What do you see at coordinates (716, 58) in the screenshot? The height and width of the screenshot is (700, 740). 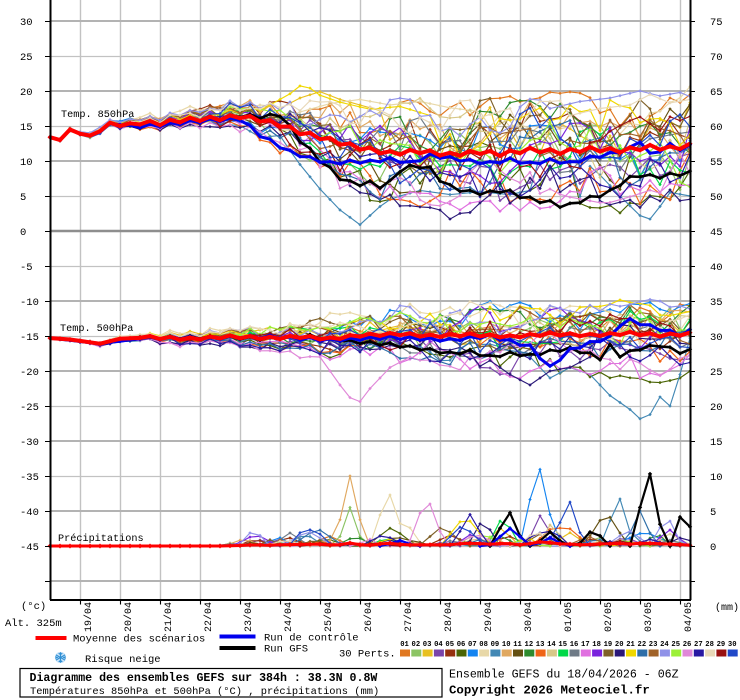 I see `svg-text: 70` at bounding box center [716, 58].